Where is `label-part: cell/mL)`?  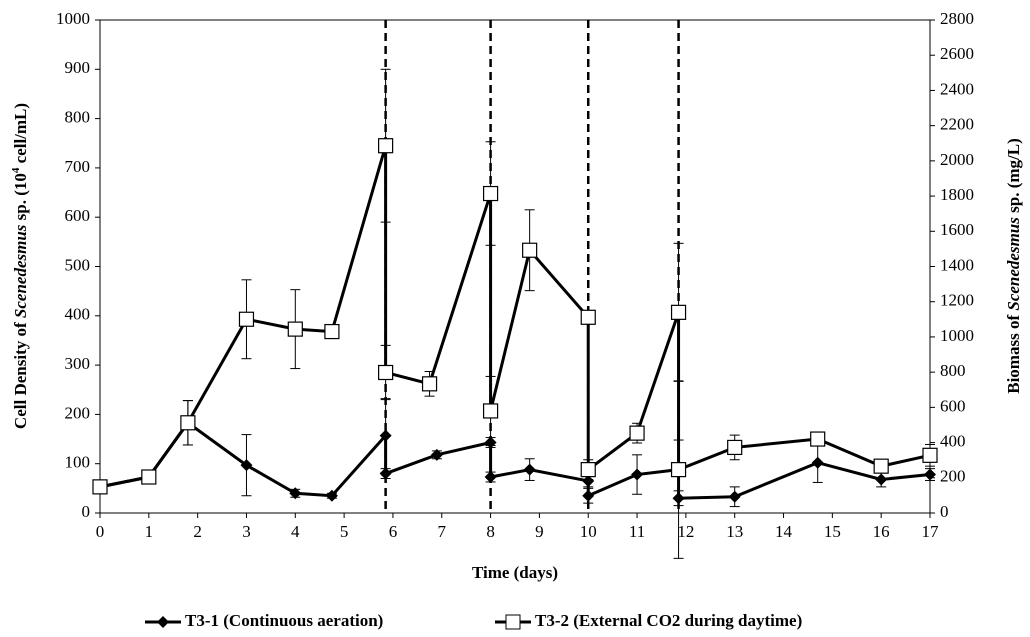 label-part: cell/mL) is located at coordinates (20, 135).